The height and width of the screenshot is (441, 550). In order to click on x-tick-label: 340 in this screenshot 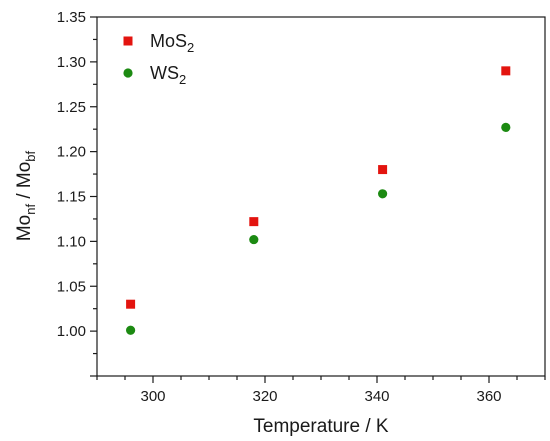, I will do `click(376, 396)`.